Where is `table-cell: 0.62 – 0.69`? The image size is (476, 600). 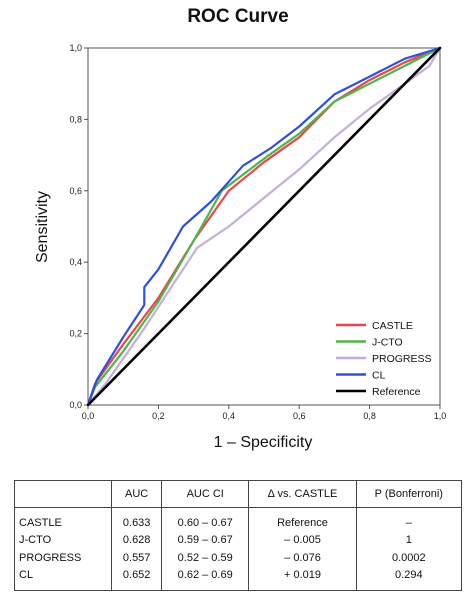 table-cell: 0.62 – 0.69 is located at coordinates (205, 579).